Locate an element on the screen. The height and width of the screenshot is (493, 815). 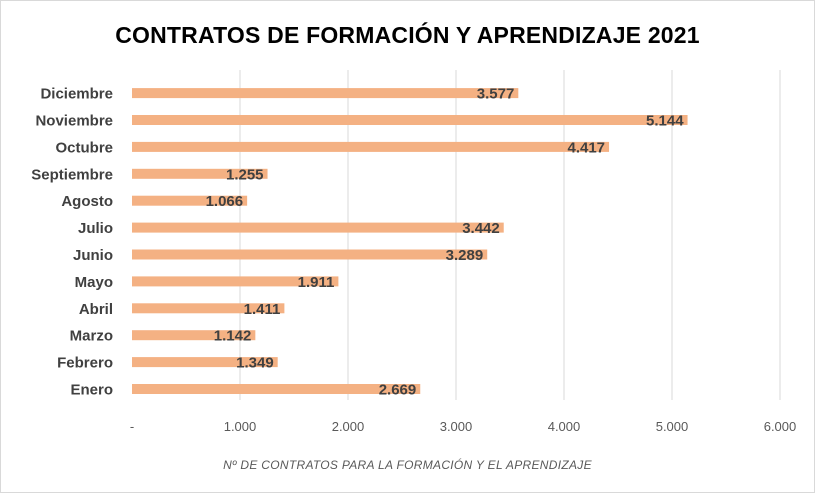
category-label: Octubre is located at coordinates (84, 147).